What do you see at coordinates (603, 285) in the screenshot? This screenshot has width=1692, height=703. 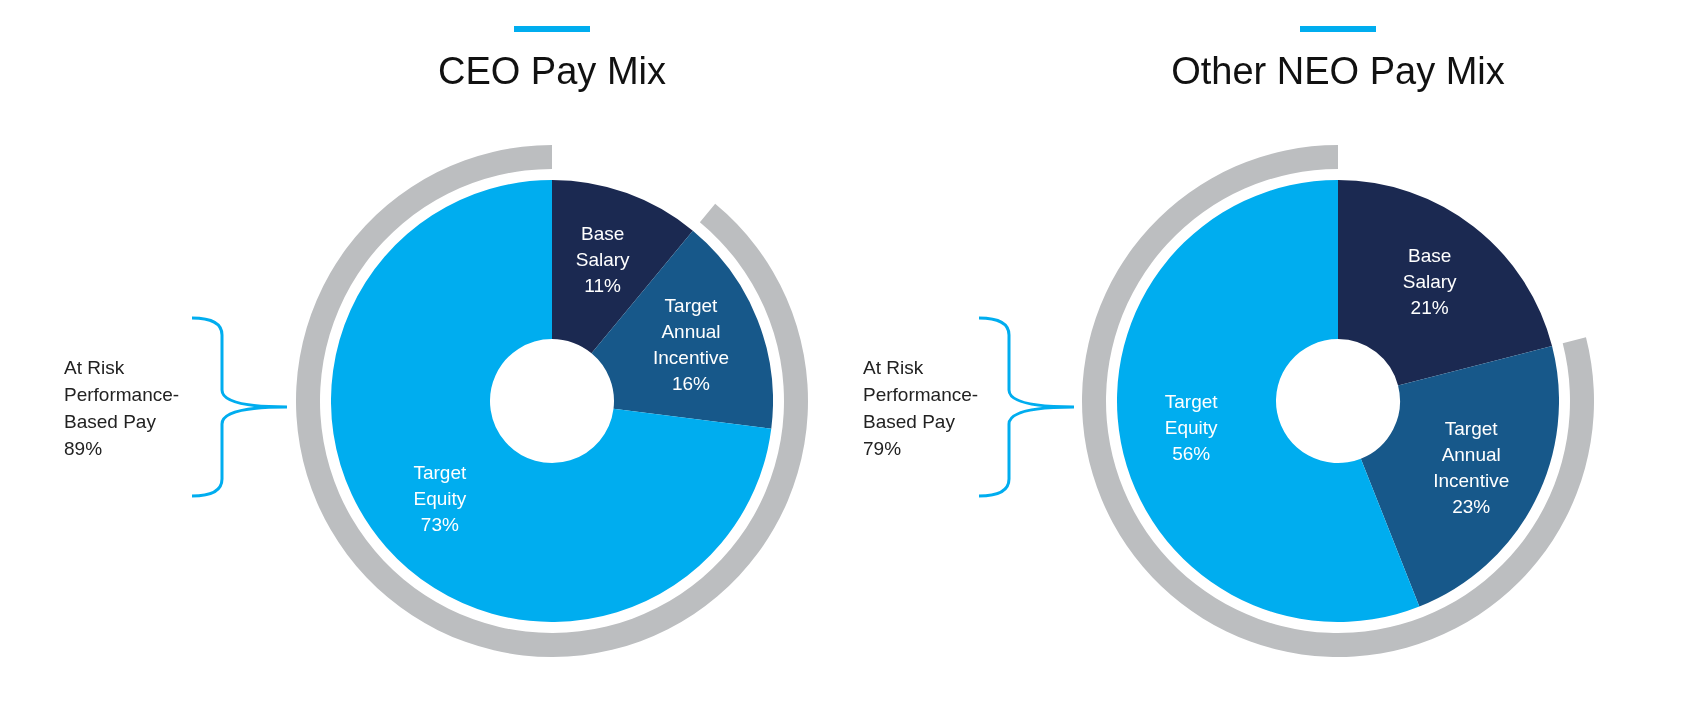 I see `data-label: 11%` at bounding box center [603, 285].